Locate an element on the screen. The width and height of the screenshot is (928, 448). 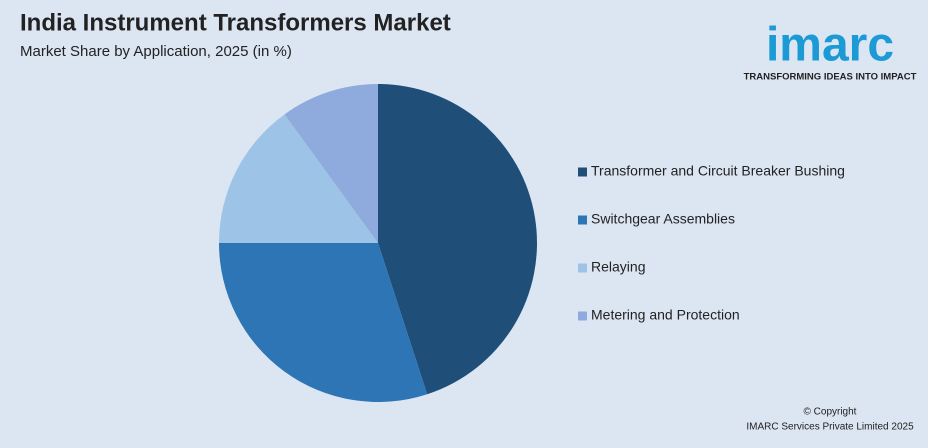
chart-title: India Instrument Transformers Market is located at coordinates (235, 22).